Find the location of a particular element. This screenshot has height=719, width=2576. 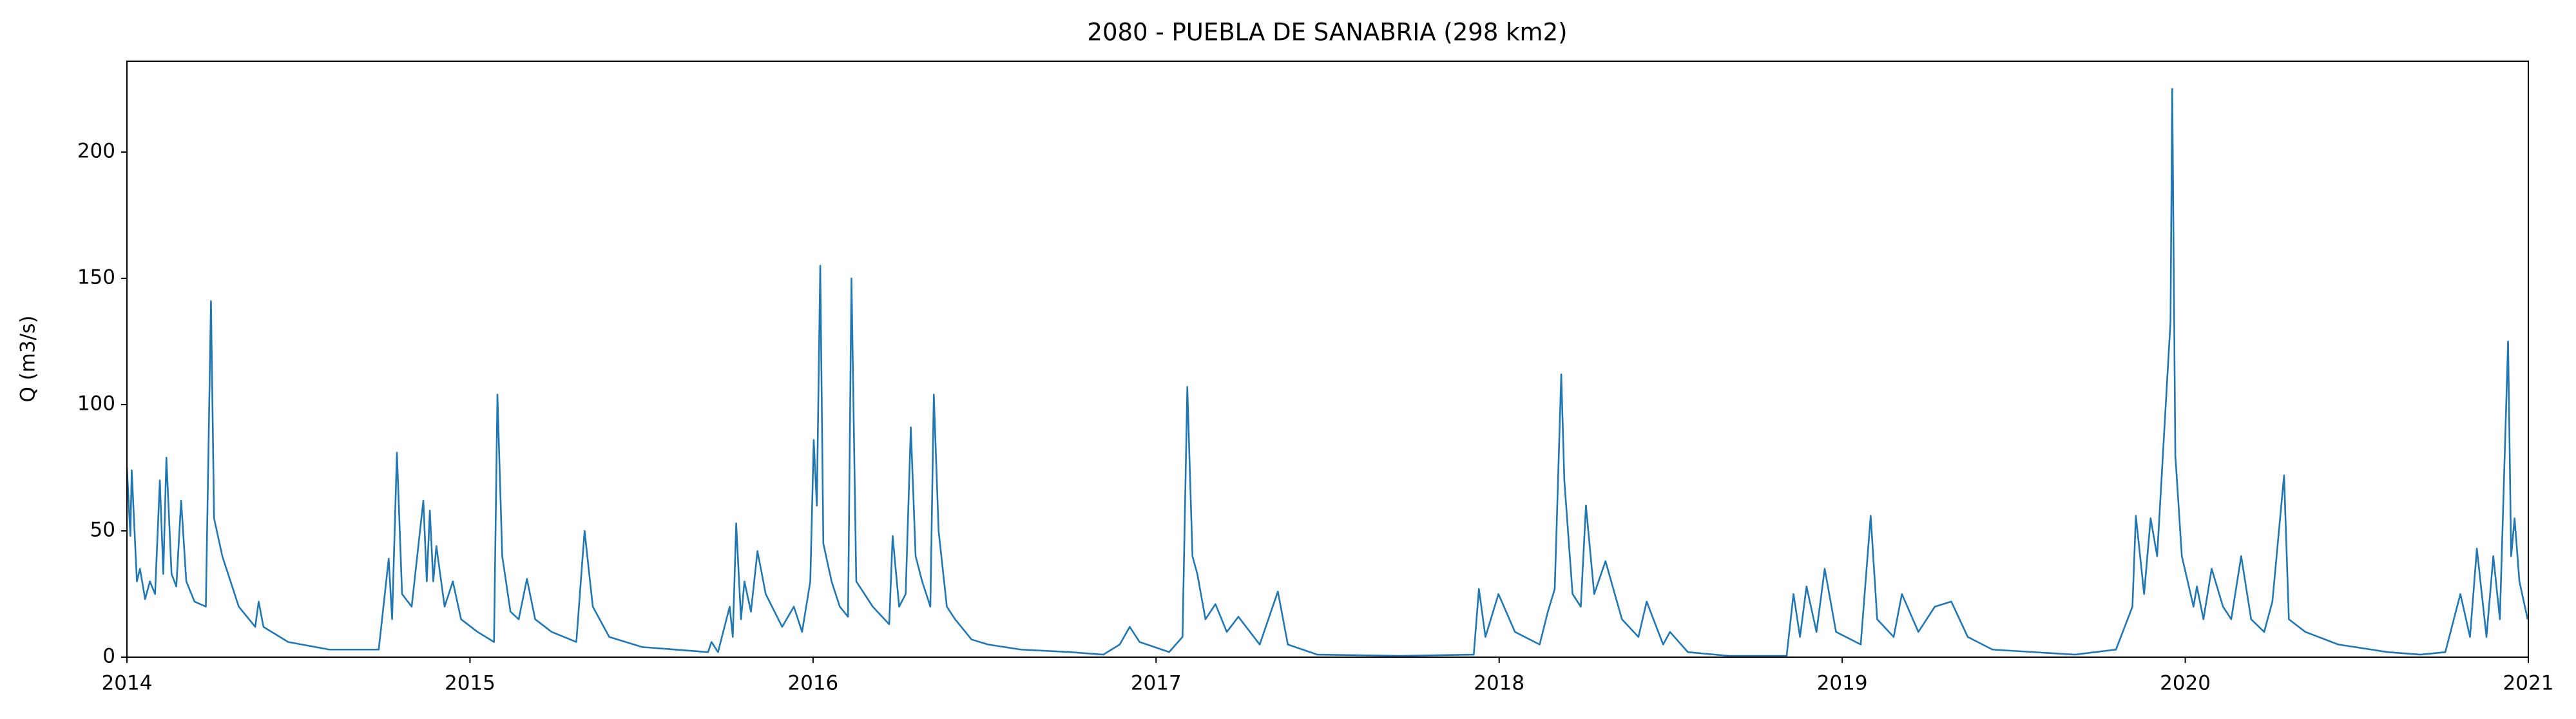

x-tick-label: 2016 is located at coordinates (813, 683).